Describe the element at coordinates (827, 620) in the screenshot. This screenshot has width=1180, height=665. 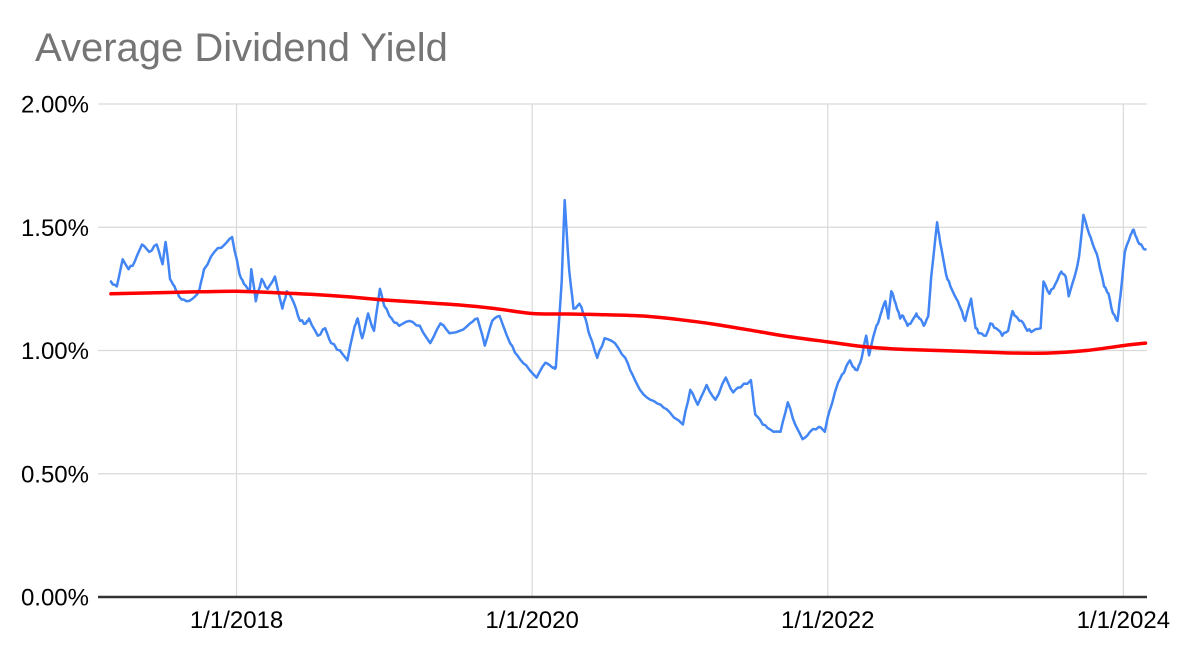
I see `x-axis-tick-label: 1/1/2022` at that location.